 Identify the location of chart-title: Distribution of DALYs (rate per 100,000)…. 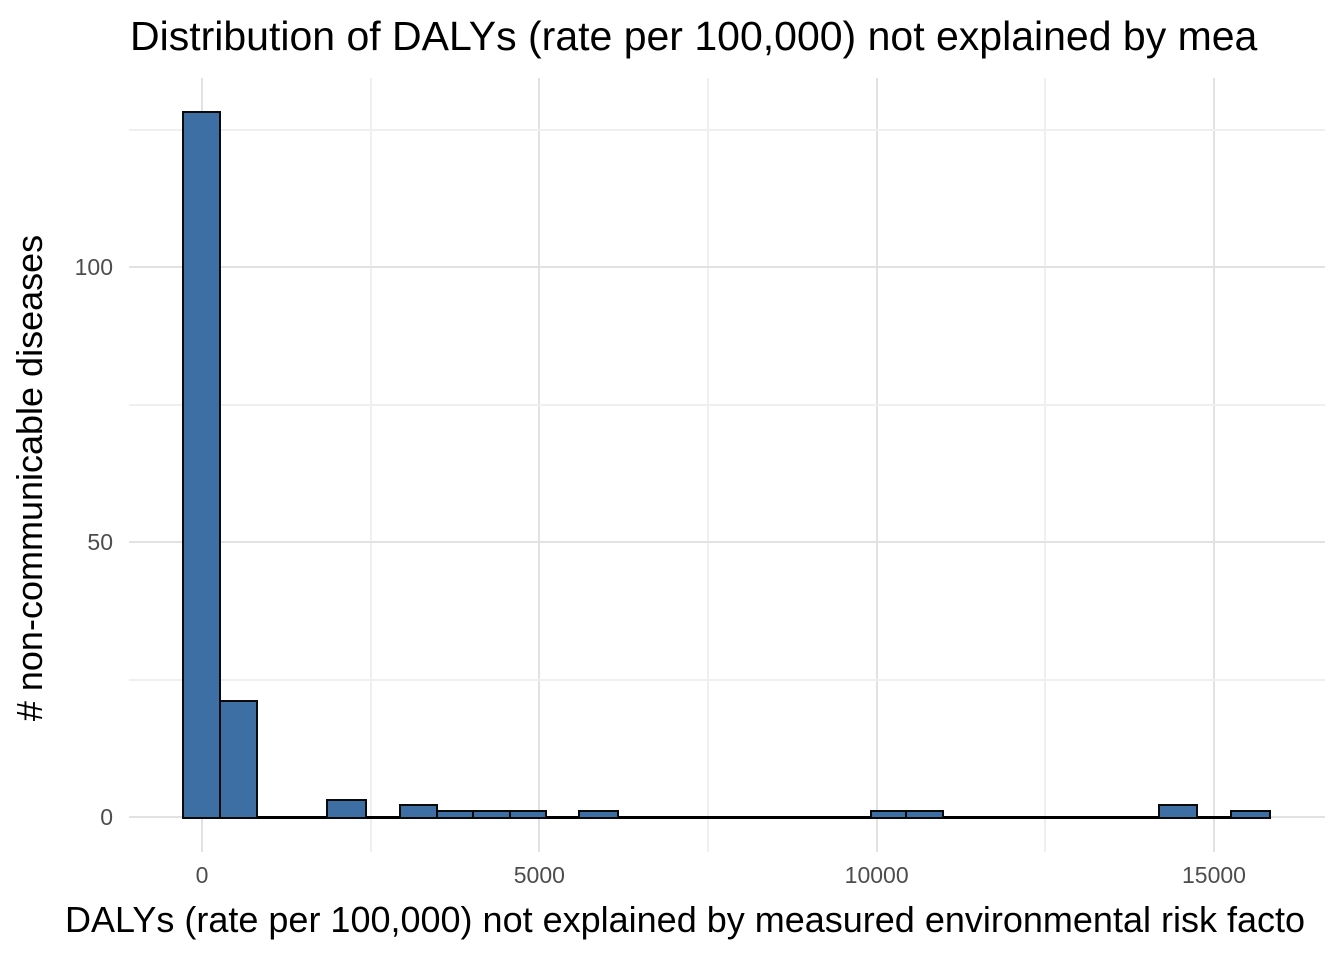
(694, 36).